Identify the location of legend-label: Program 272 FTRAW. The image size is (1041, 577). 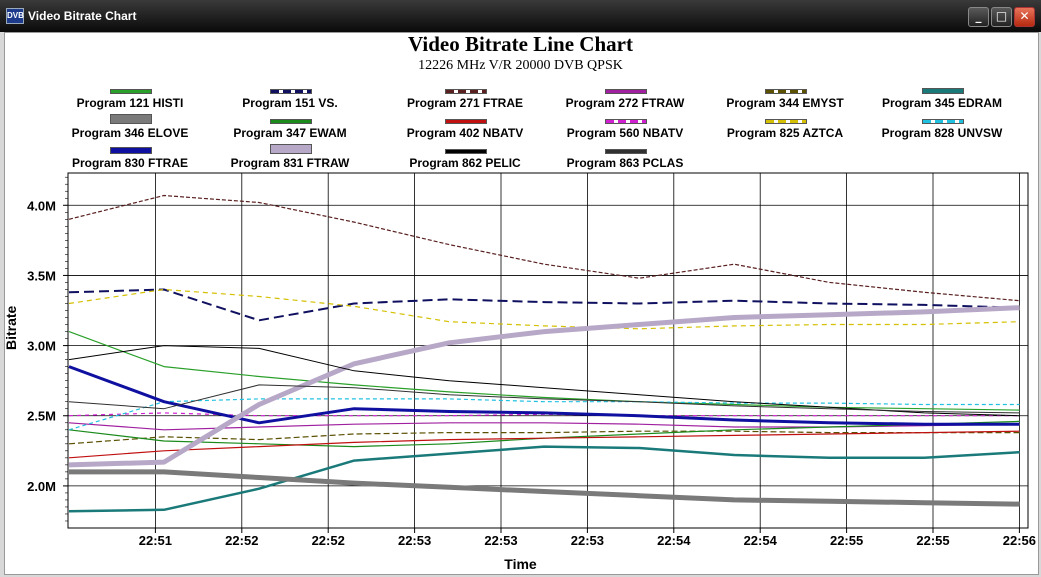
(625, 103).